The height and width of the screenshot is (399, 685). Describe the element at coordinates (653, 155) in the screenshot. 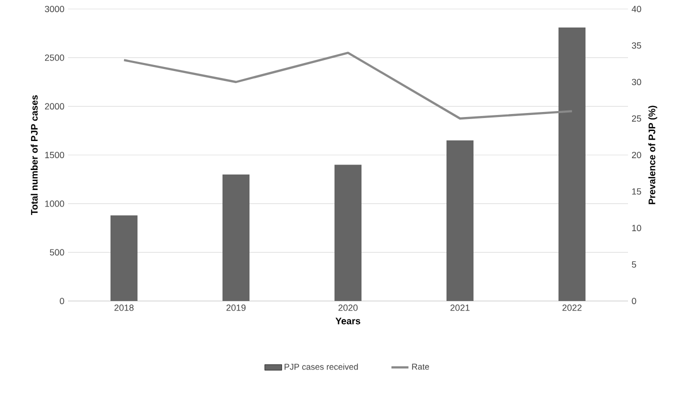

I see `y2-axis-title: Prevalence of PJP (%)` at that location.